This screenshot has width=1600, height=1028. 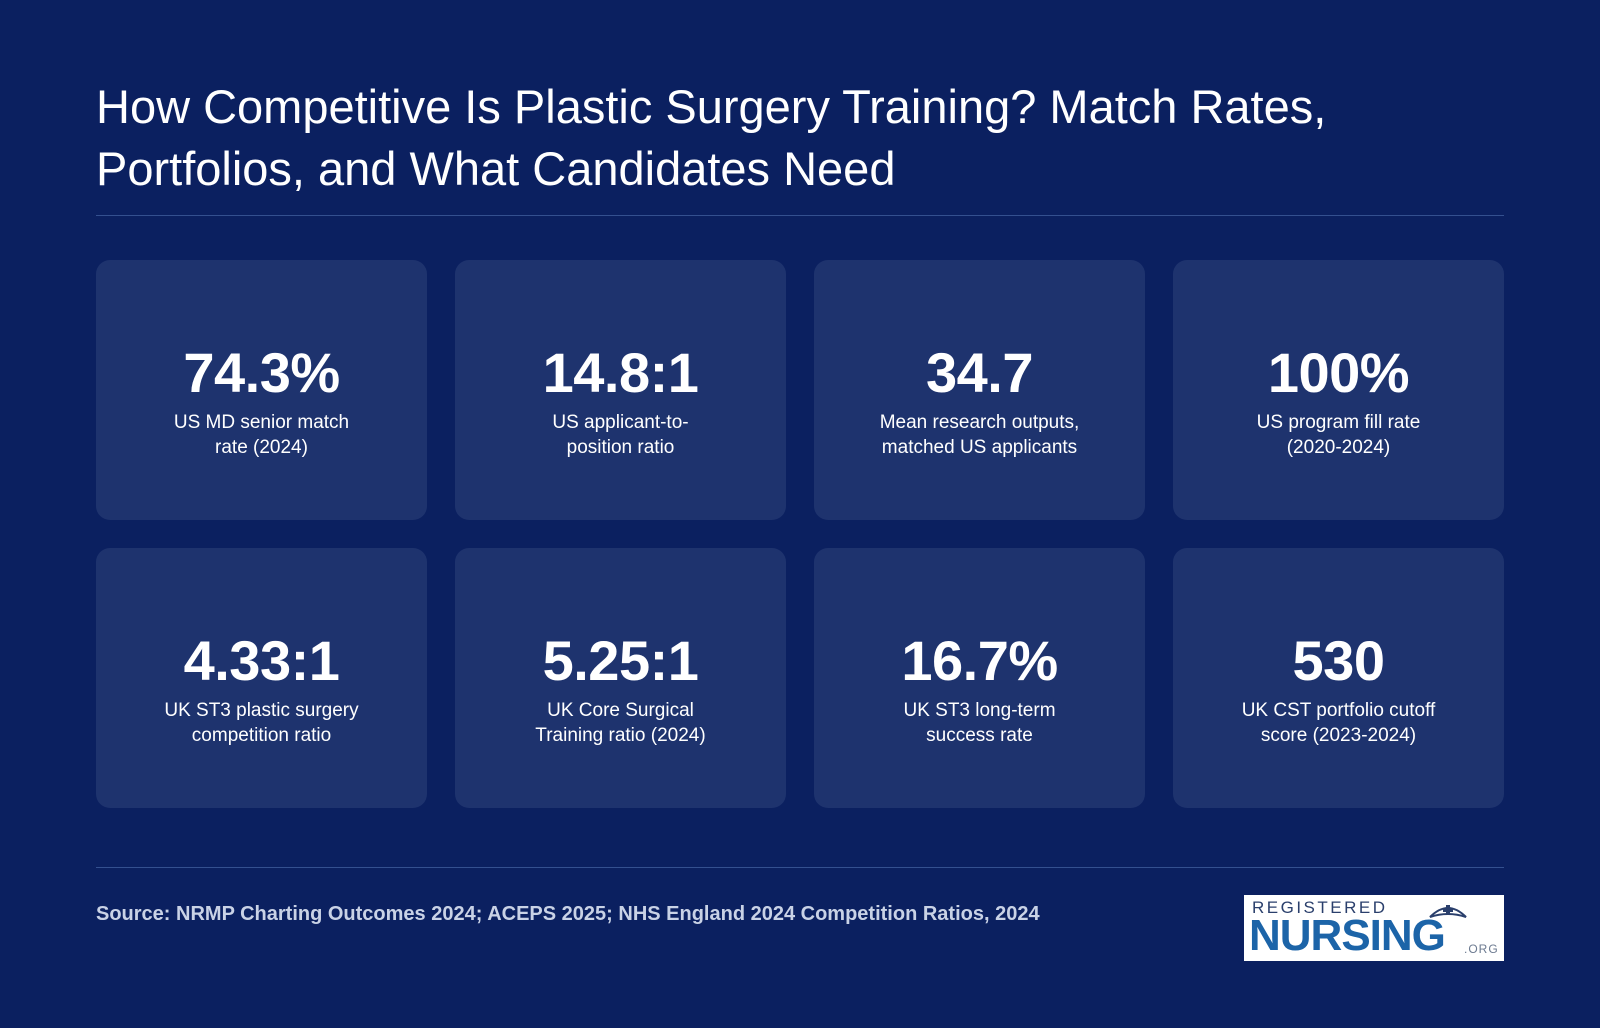 I want to click on stat-label: US applicant-to-position ratio, so click(x=620, y=435).